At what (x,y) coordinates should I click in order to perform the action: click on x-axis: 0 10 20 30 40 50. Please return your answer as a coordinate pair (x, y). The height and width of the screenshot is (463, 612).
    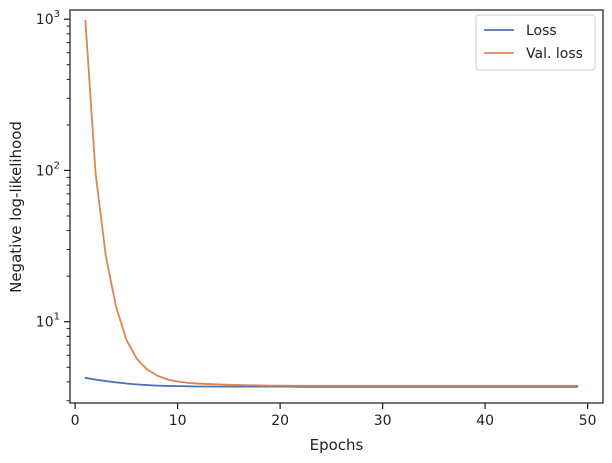
    Looking at the image, I should click on (334, 416).